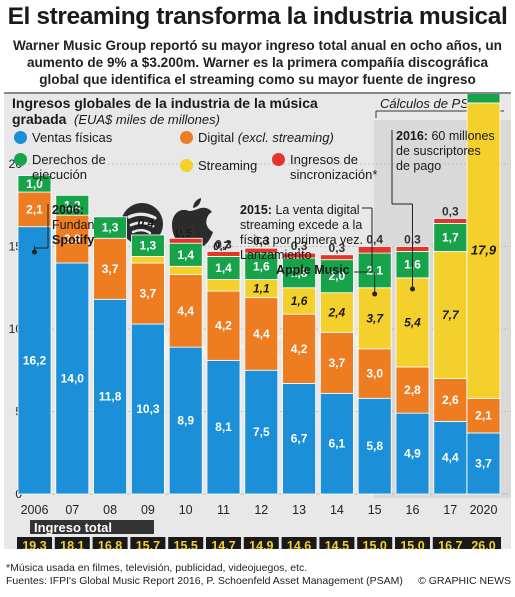 The width and height of the screenshot is (515, 597). I want to click on label-digital-13: 4,2, so click(299, 349).